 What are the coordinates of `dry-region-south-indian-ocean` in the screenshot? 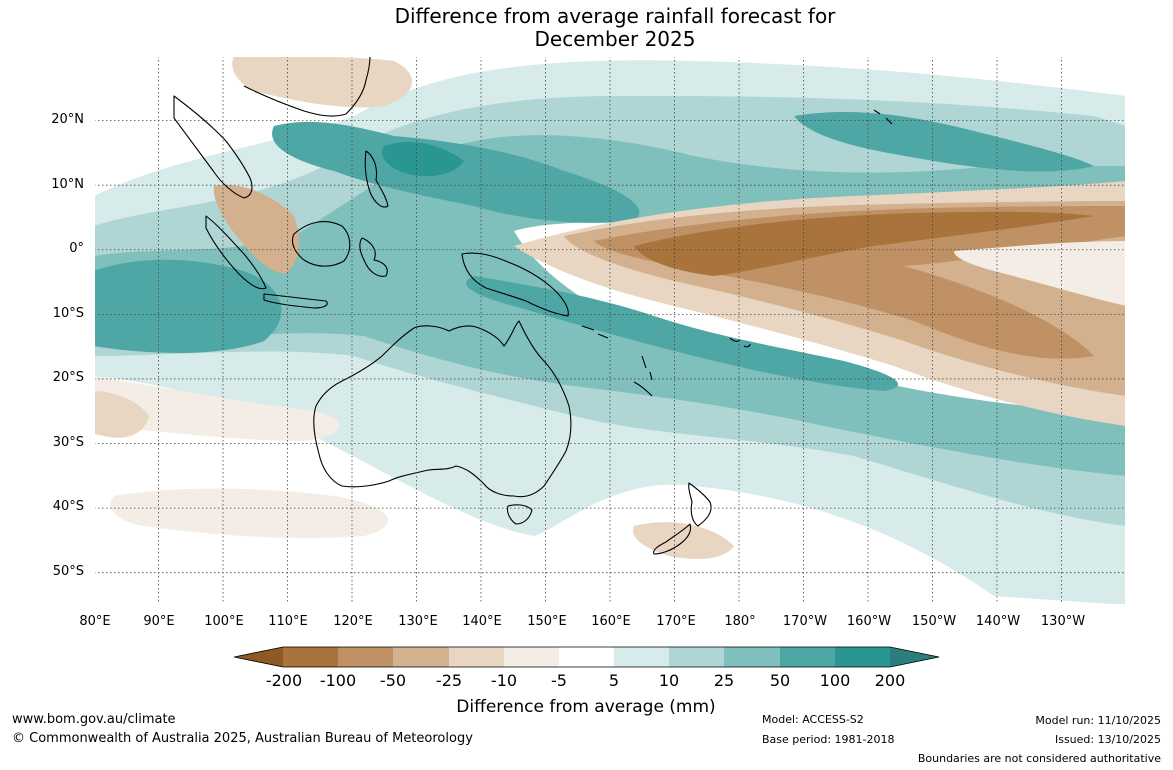 It's located at (217, 408).